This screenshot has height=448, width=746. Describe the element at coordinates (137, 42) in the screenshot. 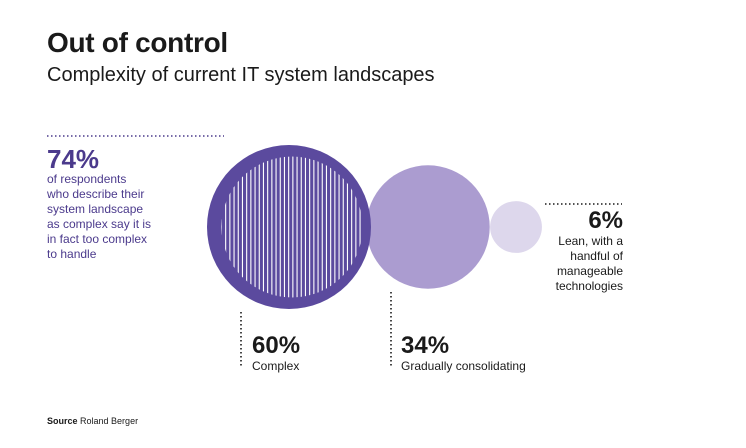

I see `chart-title: Out of control` at that location.